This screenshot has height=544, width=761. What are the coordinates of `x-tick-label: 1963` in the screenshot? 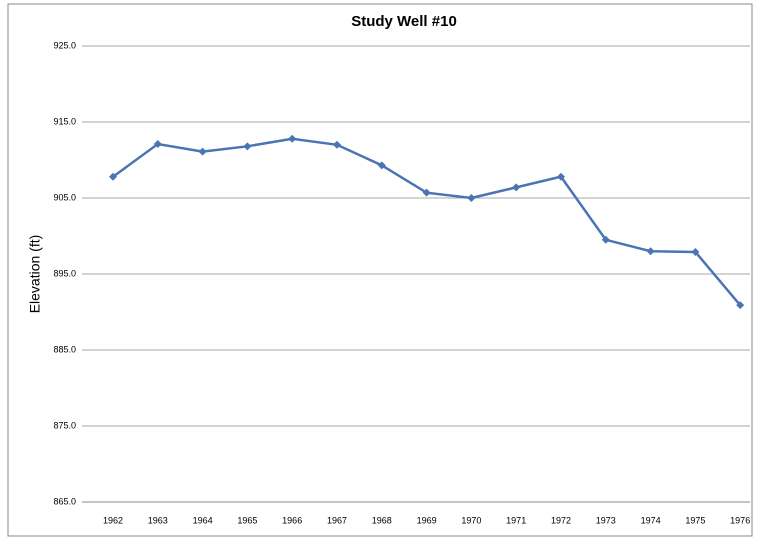 It's located at (158, 520).